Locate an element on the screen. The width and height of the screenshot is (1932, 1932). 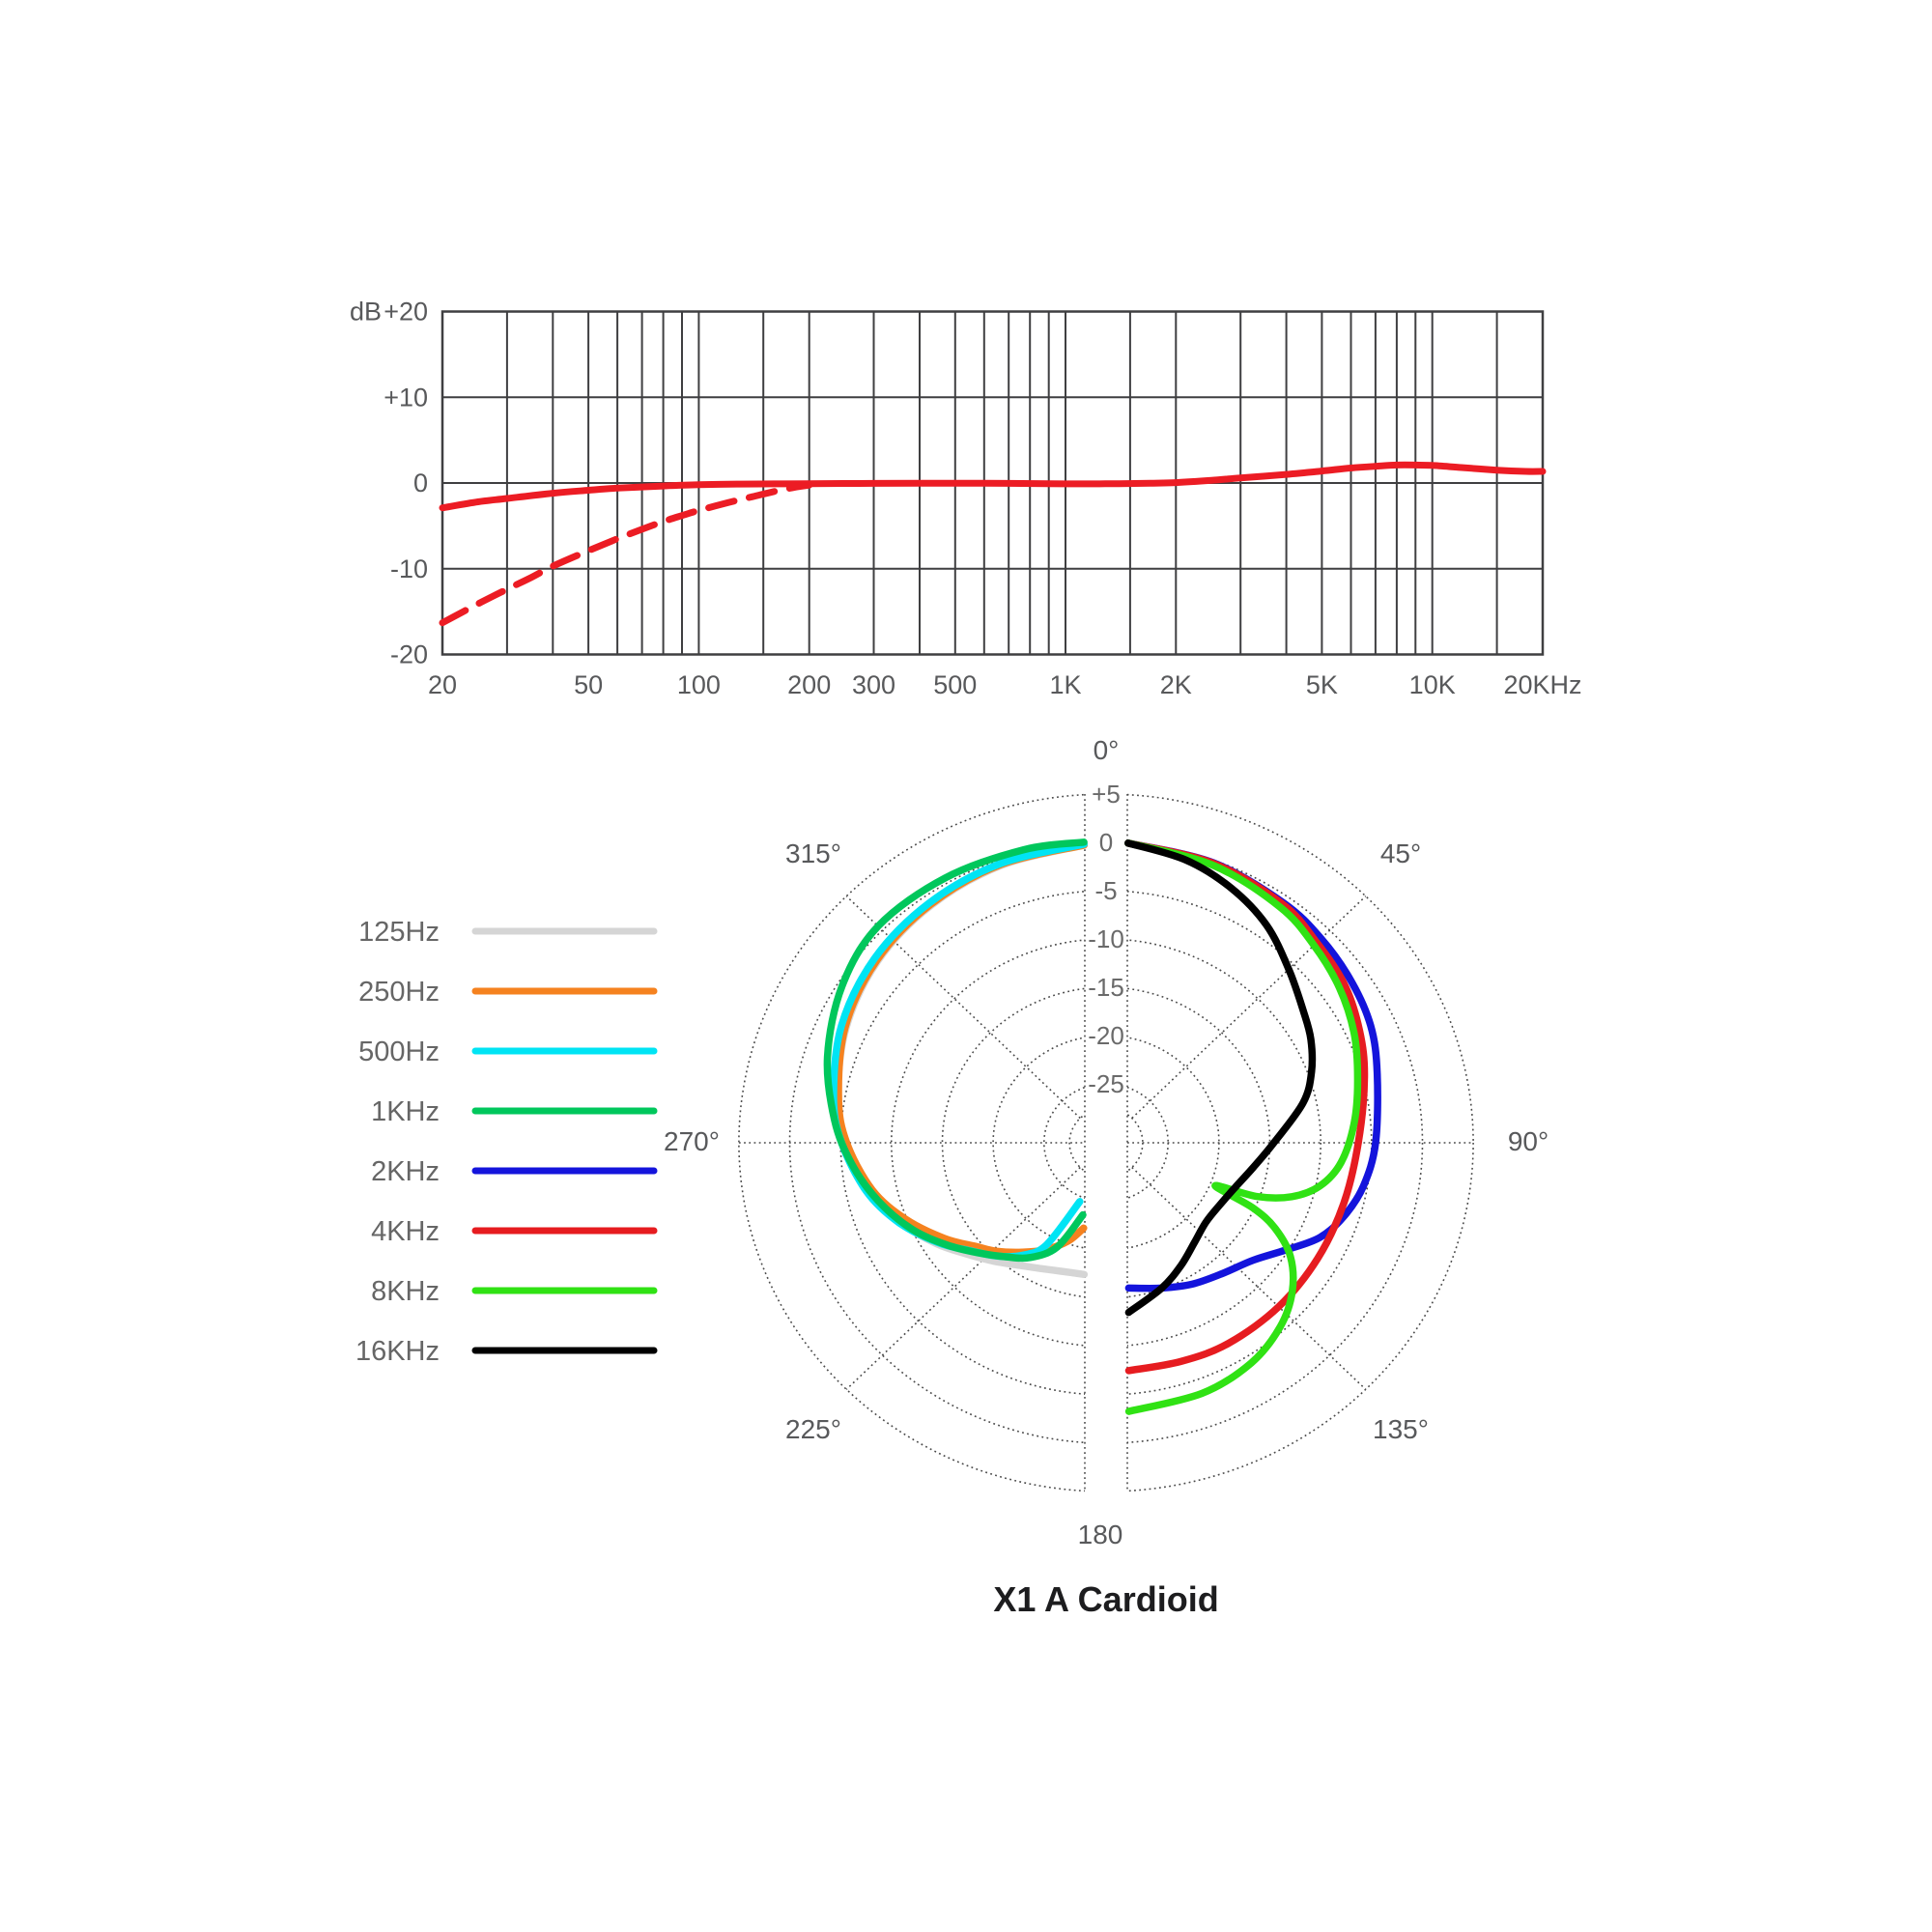
polar-angle-label-90: 90° is located at coordinates (1528, 1141).